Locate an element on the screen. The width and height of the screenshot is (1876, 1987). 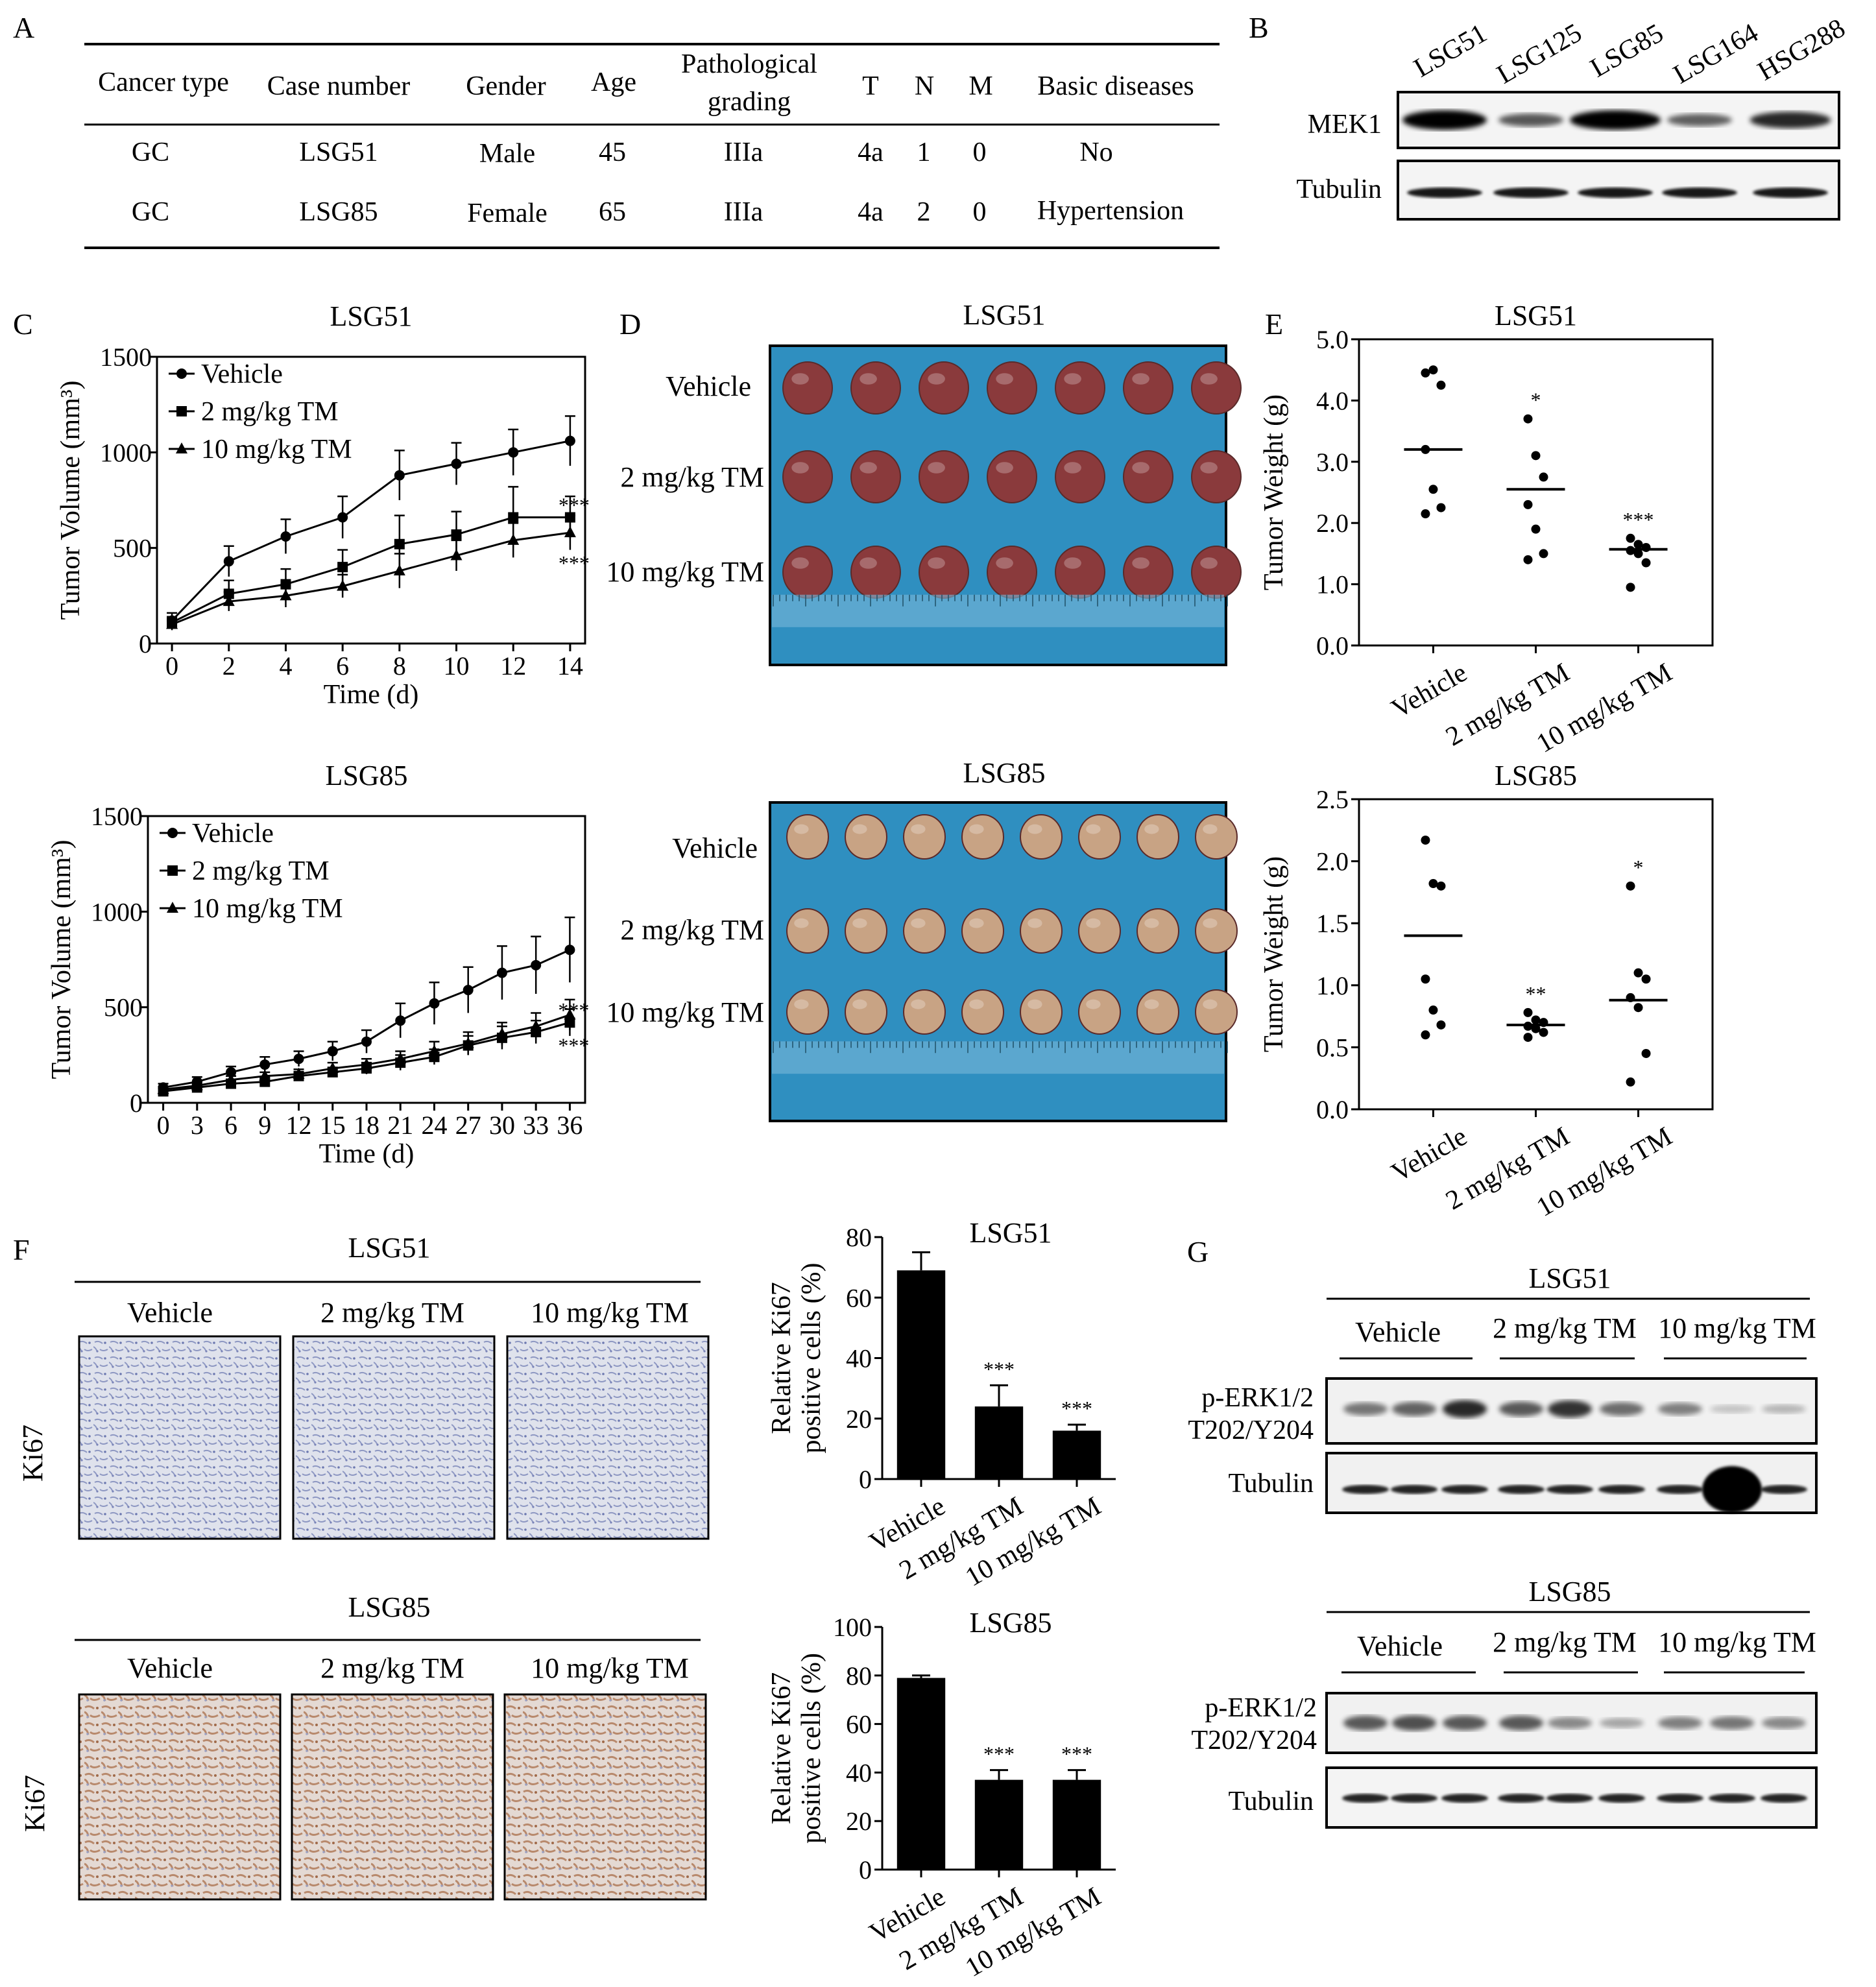
ihc-column-label: Vehicle is located at coordinates (170, 1313).